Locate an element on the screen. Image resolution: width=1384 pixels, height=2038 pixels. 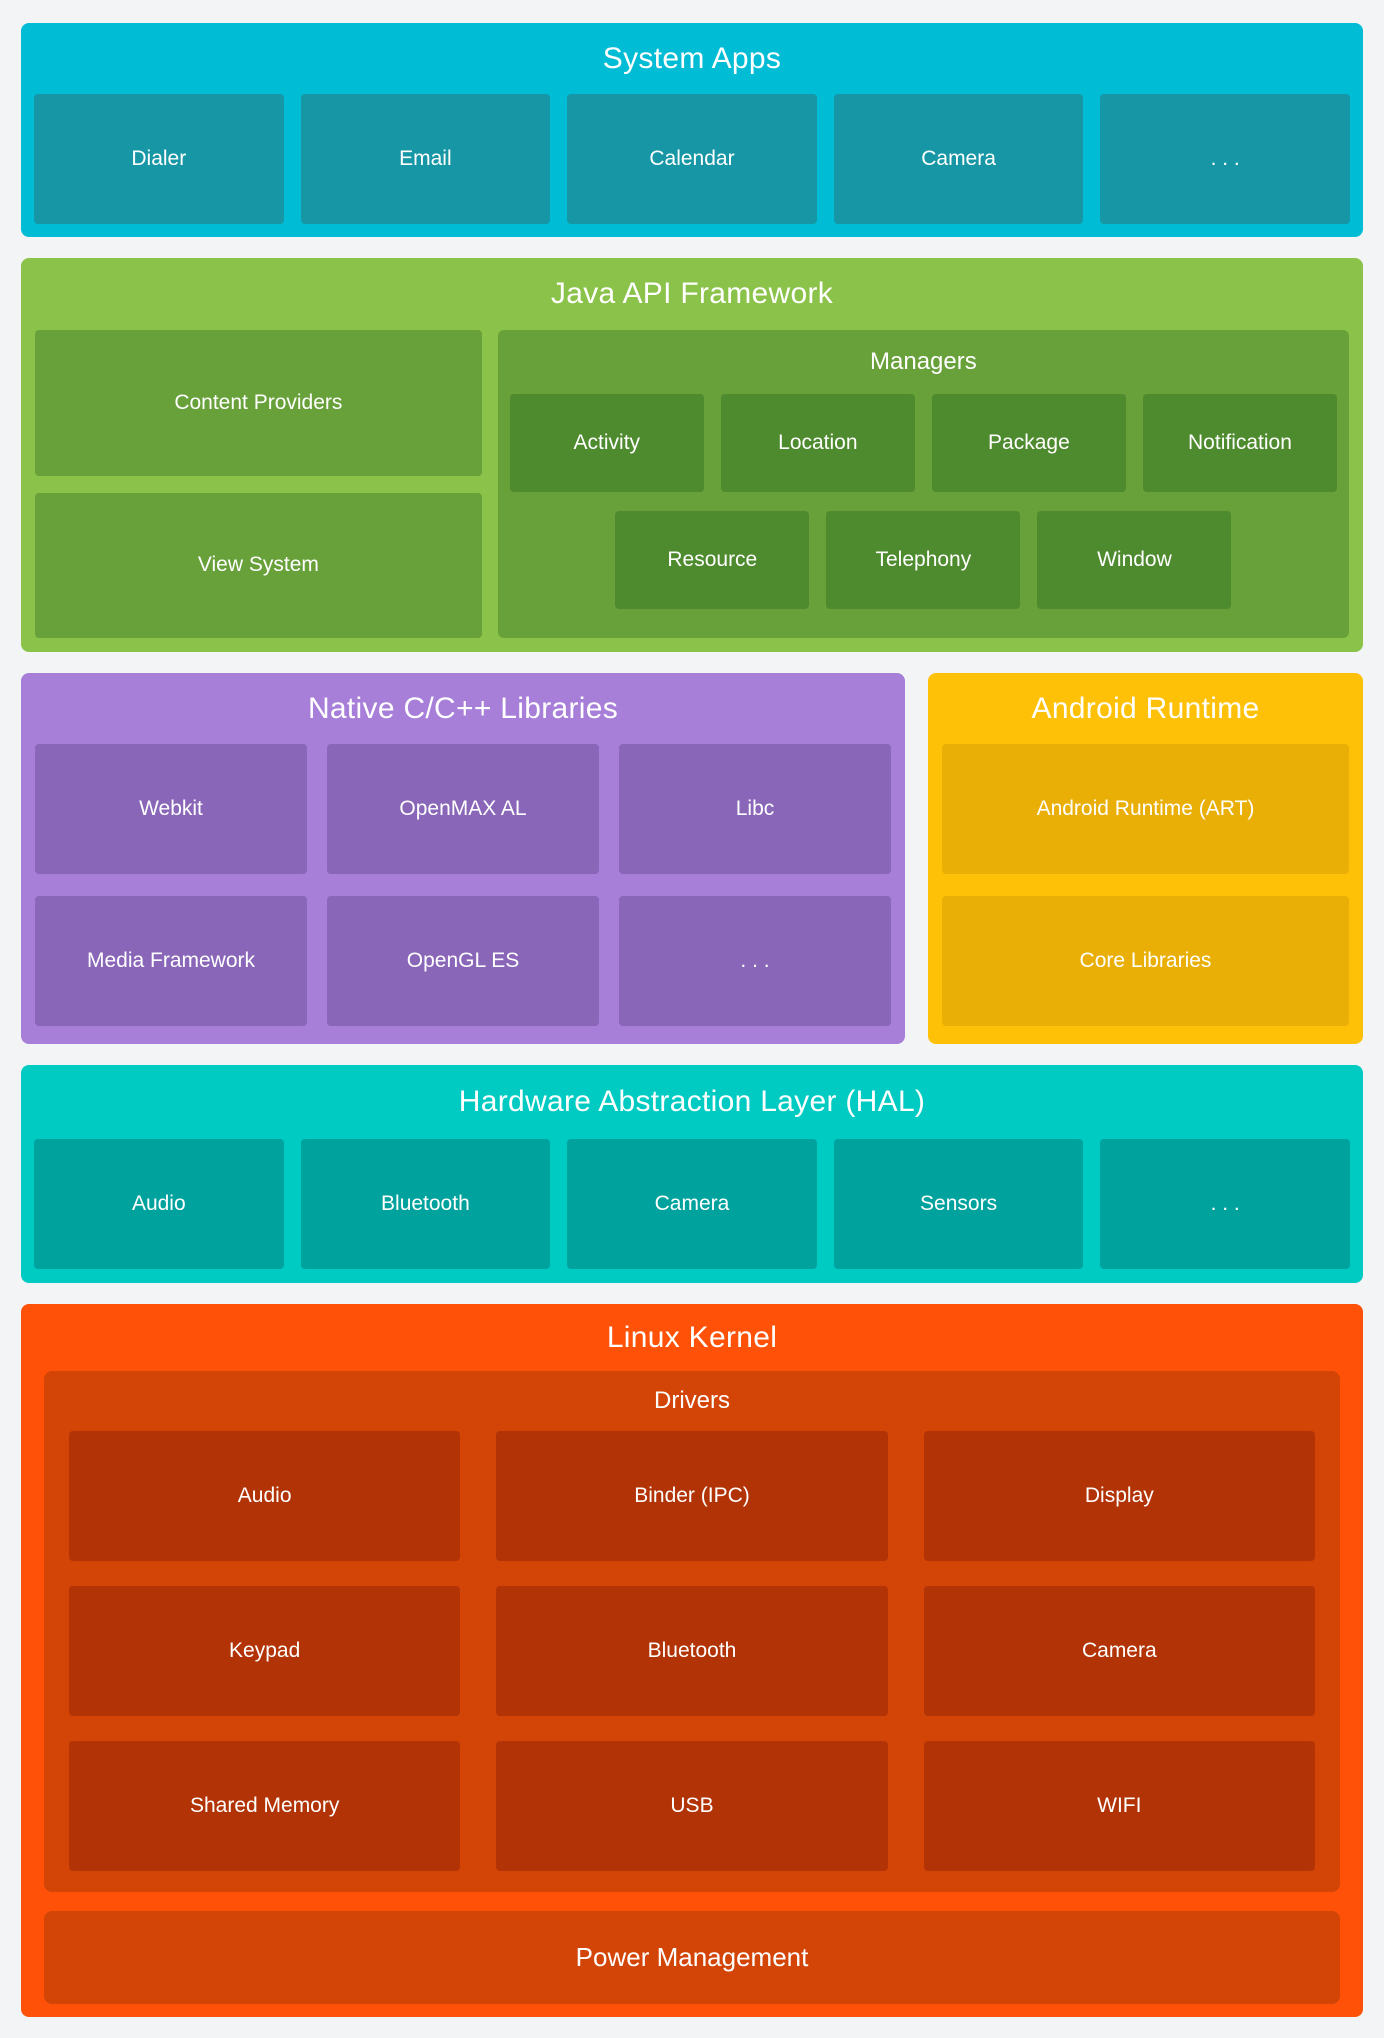
box-art: Android Runtime (ART) is located at coordinates (1145, 809).